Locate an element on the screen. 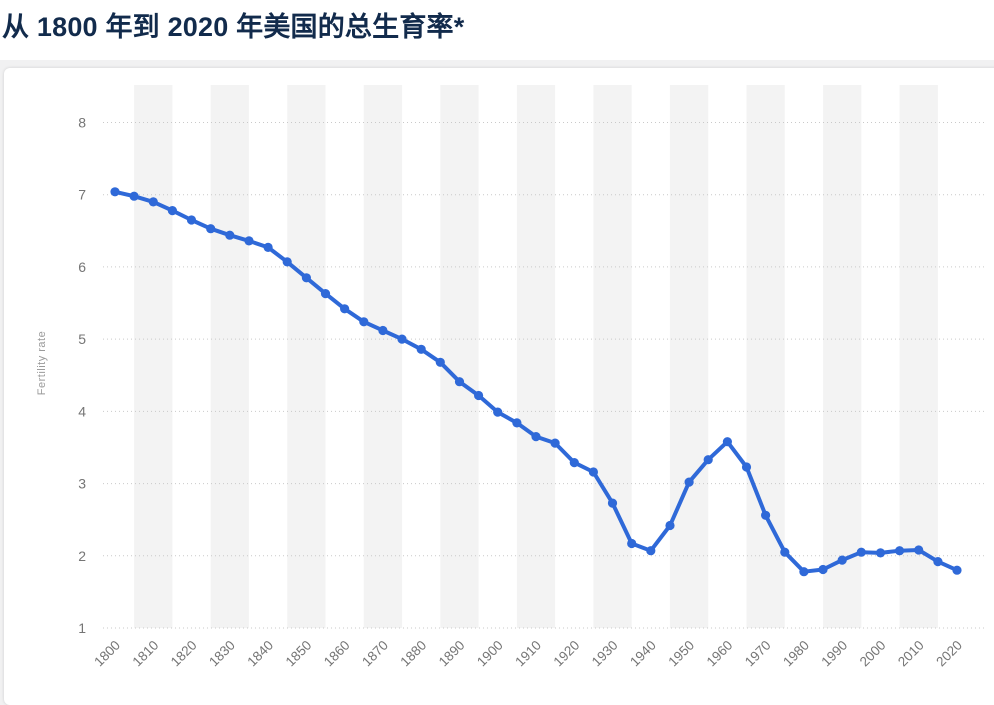 The width and height of the screenshot is (994, 705). x-tick-label: 2020 is located at coordinates (949, 654).